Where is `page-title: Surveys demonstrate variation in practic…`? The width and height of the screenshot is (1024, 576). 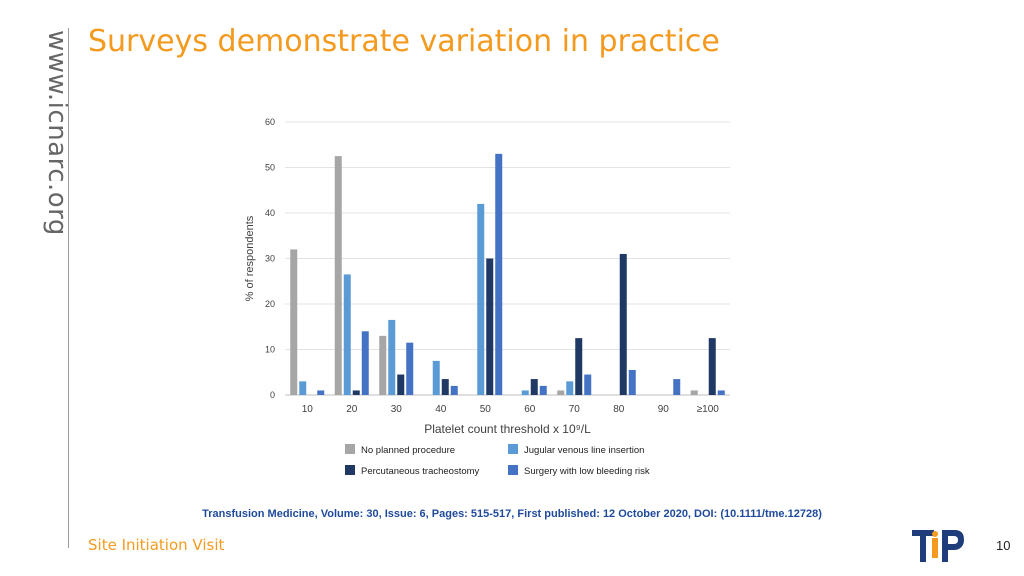
page-title: Surveys demonstrate variation in practic… is located at coordinates (404, 41).